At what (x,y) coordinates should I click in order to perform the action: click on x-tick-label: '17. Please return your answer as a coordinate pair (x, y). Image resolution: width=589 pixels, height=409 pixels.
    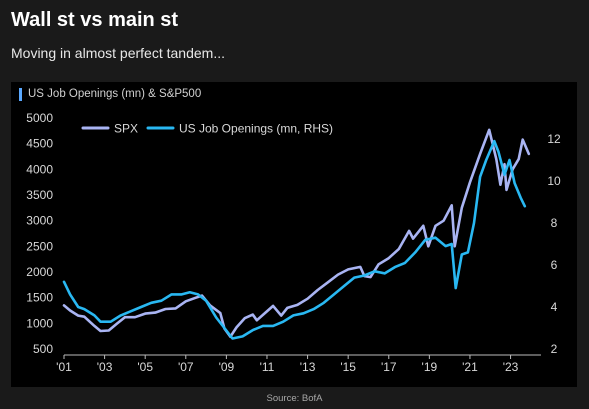
    Looking at the image, I should click on (389, 367).